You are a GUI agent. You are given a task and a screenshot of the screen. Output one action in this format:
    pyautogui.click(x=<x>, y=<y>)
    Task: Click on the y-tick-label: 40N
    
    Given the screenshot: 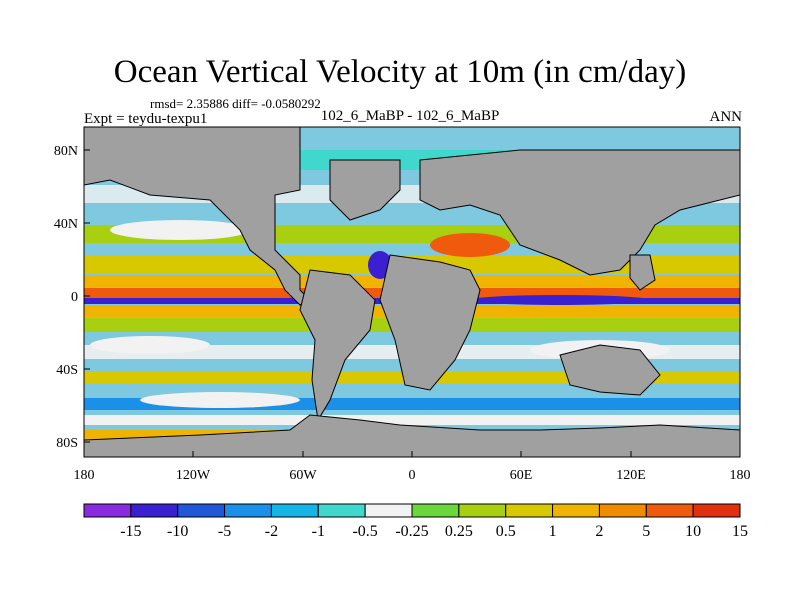 What is the action you would take?
    pyautogui.click(x=66, y=224)
    